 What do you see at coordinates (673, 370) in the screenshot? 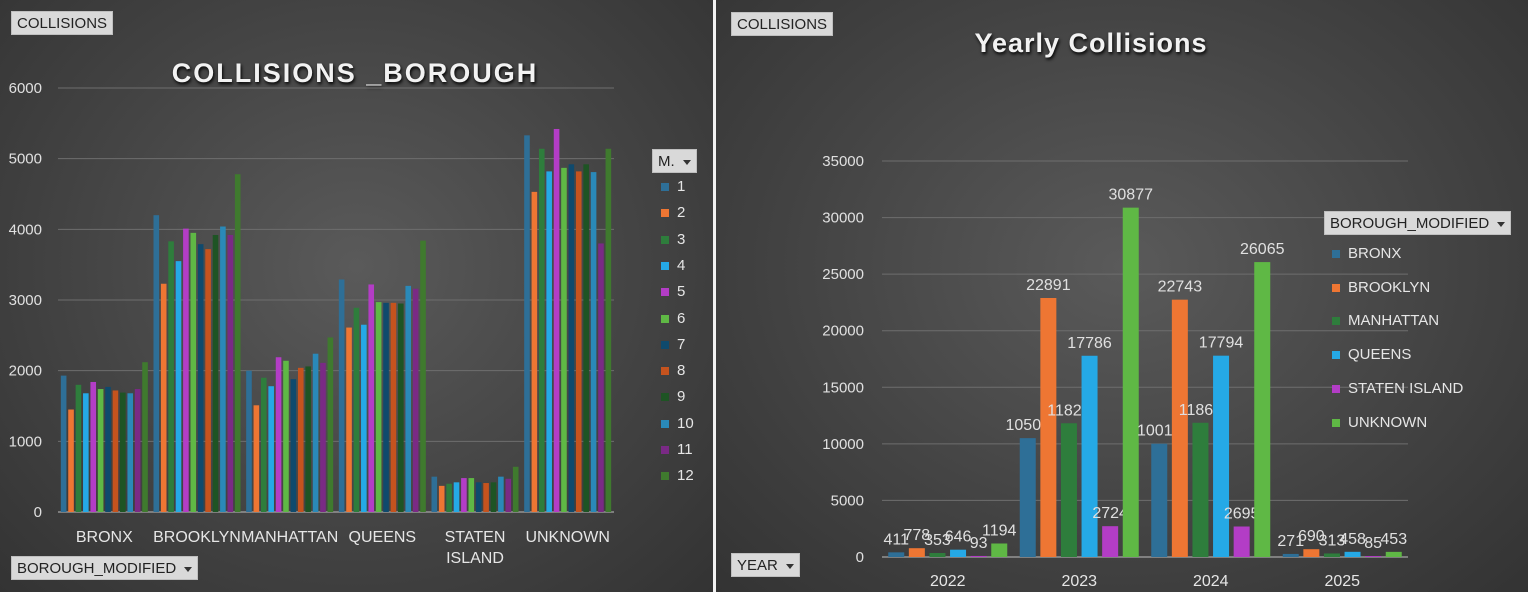
I see `legend-item: 8` at bounding box center [673, 370].